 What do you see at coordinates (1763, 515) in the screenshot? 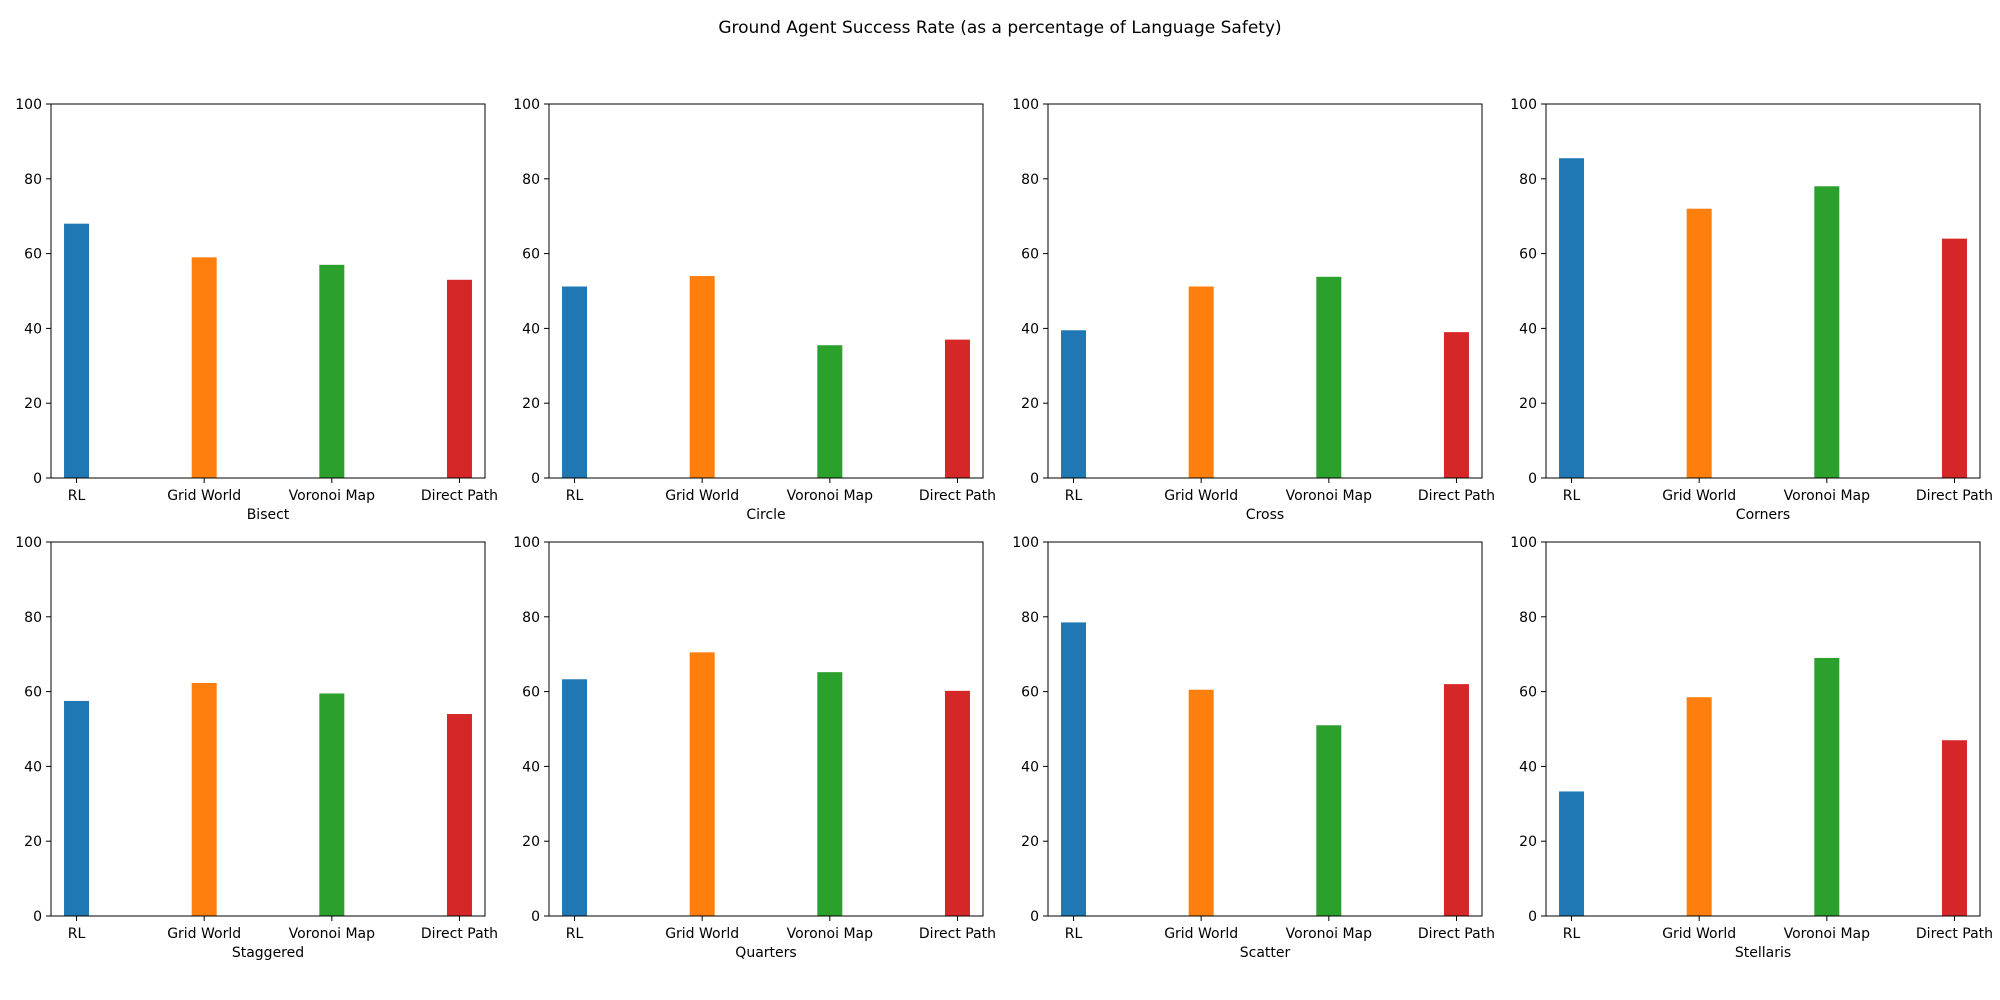
I see `x-axis-label: Corners` at bounding box center [1763, 515].